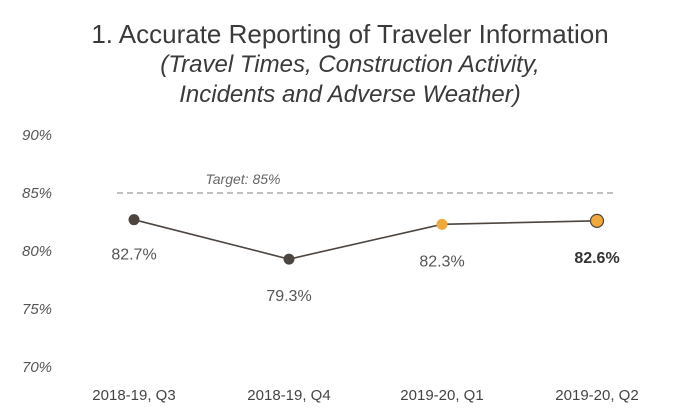  What do you see at coordinates (365, 239) in the screenshot?
I see `series-line` at bounding box center [365, 239].